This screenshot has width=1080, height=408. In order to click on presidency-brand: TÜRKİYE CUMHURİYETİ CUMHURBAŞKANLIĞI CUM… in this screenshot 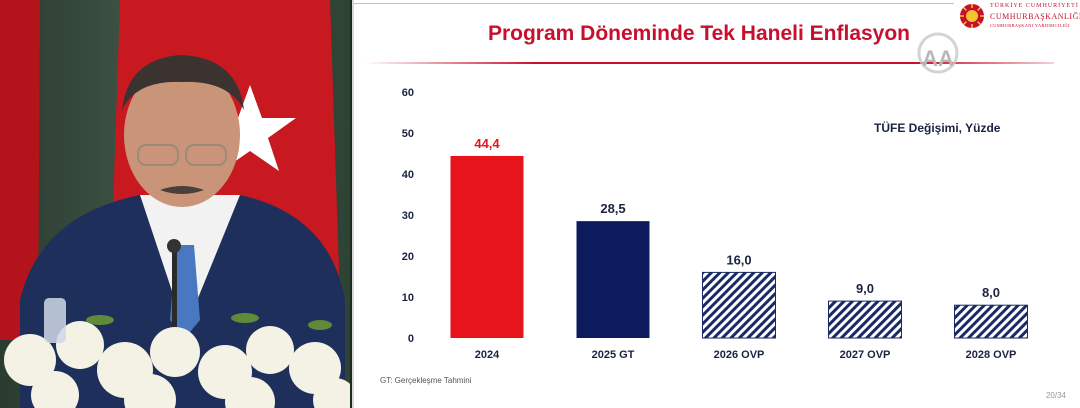, I will do `click(1015, 16)`.